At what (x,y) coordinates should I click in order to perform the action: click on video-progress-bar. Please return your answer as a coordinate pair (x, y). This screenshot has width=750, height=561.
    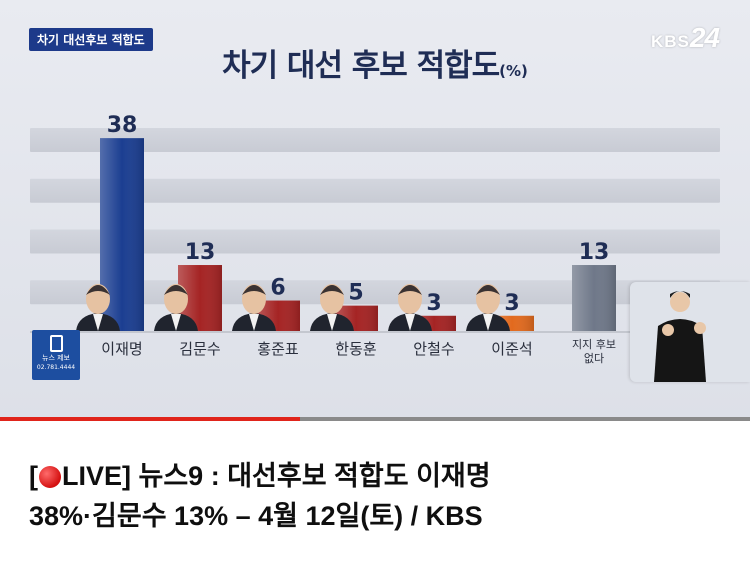
    Looking at the image, I should click on (375, 419).